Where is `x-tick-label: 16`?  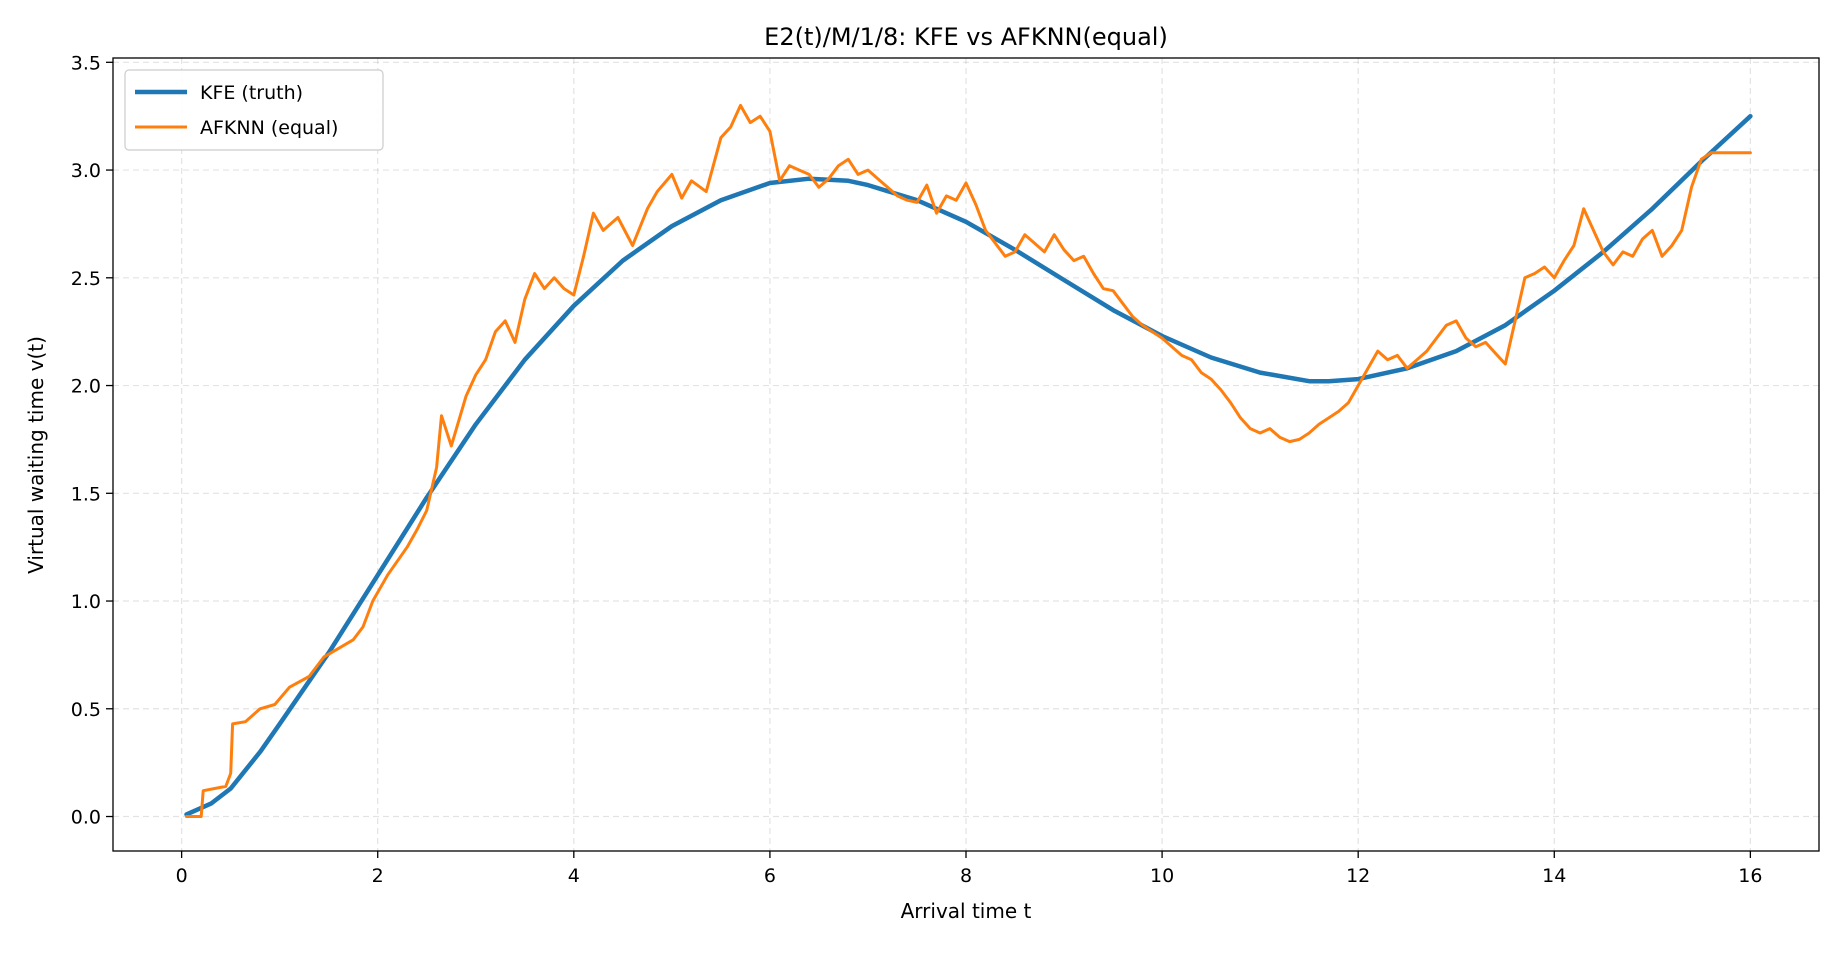
x-tick-label: 16 is located at coordinates (1750, 876).